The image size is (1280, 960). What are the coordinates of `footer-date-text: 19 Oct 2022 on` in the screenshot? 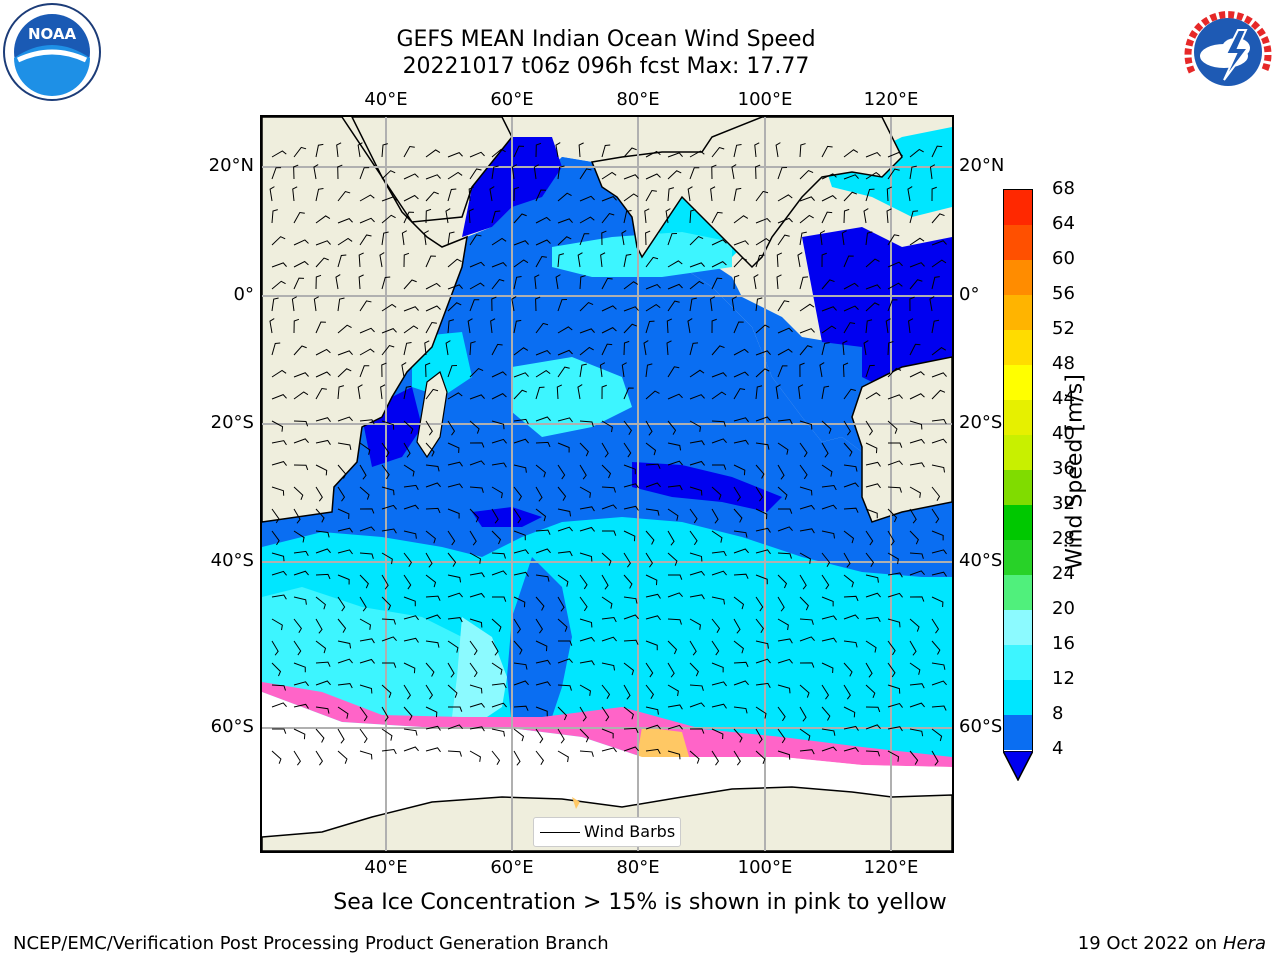 It's located at (1147, 943).